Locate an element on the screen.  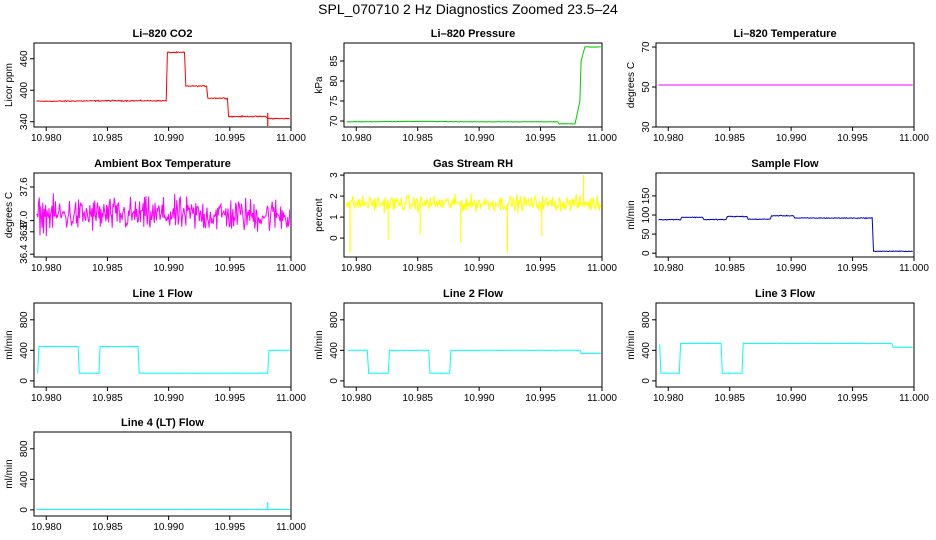
y-tick-label: 85 is located at coordinates (334, 61).